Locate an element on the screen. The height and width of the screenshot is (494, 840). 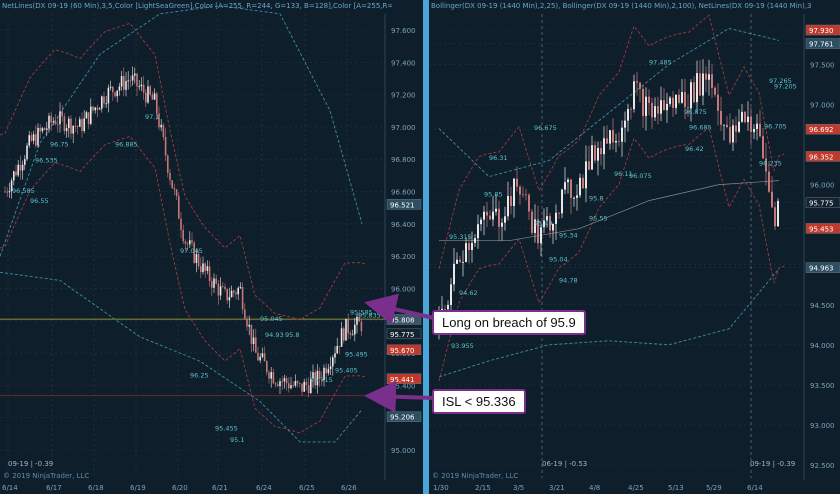
net-level-label: 96.31 is located at coordinates (498, 158).